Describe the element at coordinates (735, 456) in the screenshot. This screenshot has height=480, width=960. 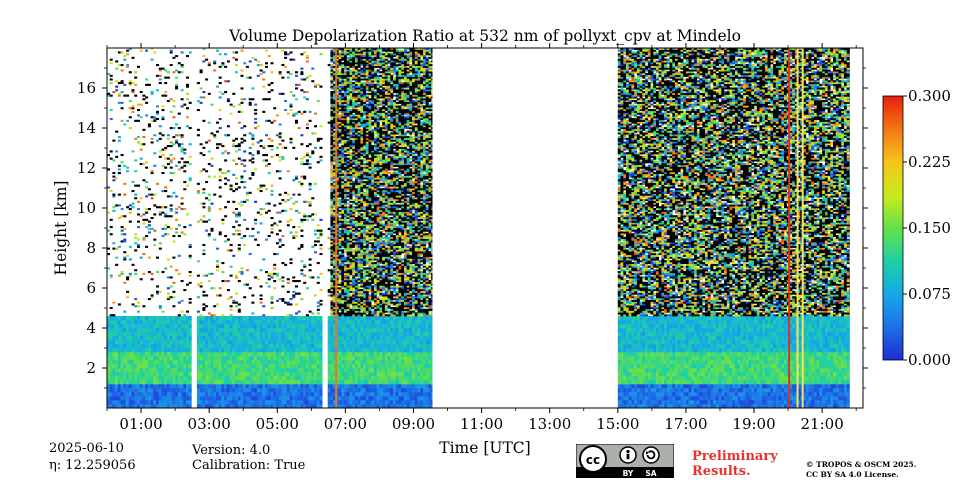
I see `preliminary-notice: Preliminary` at that location.